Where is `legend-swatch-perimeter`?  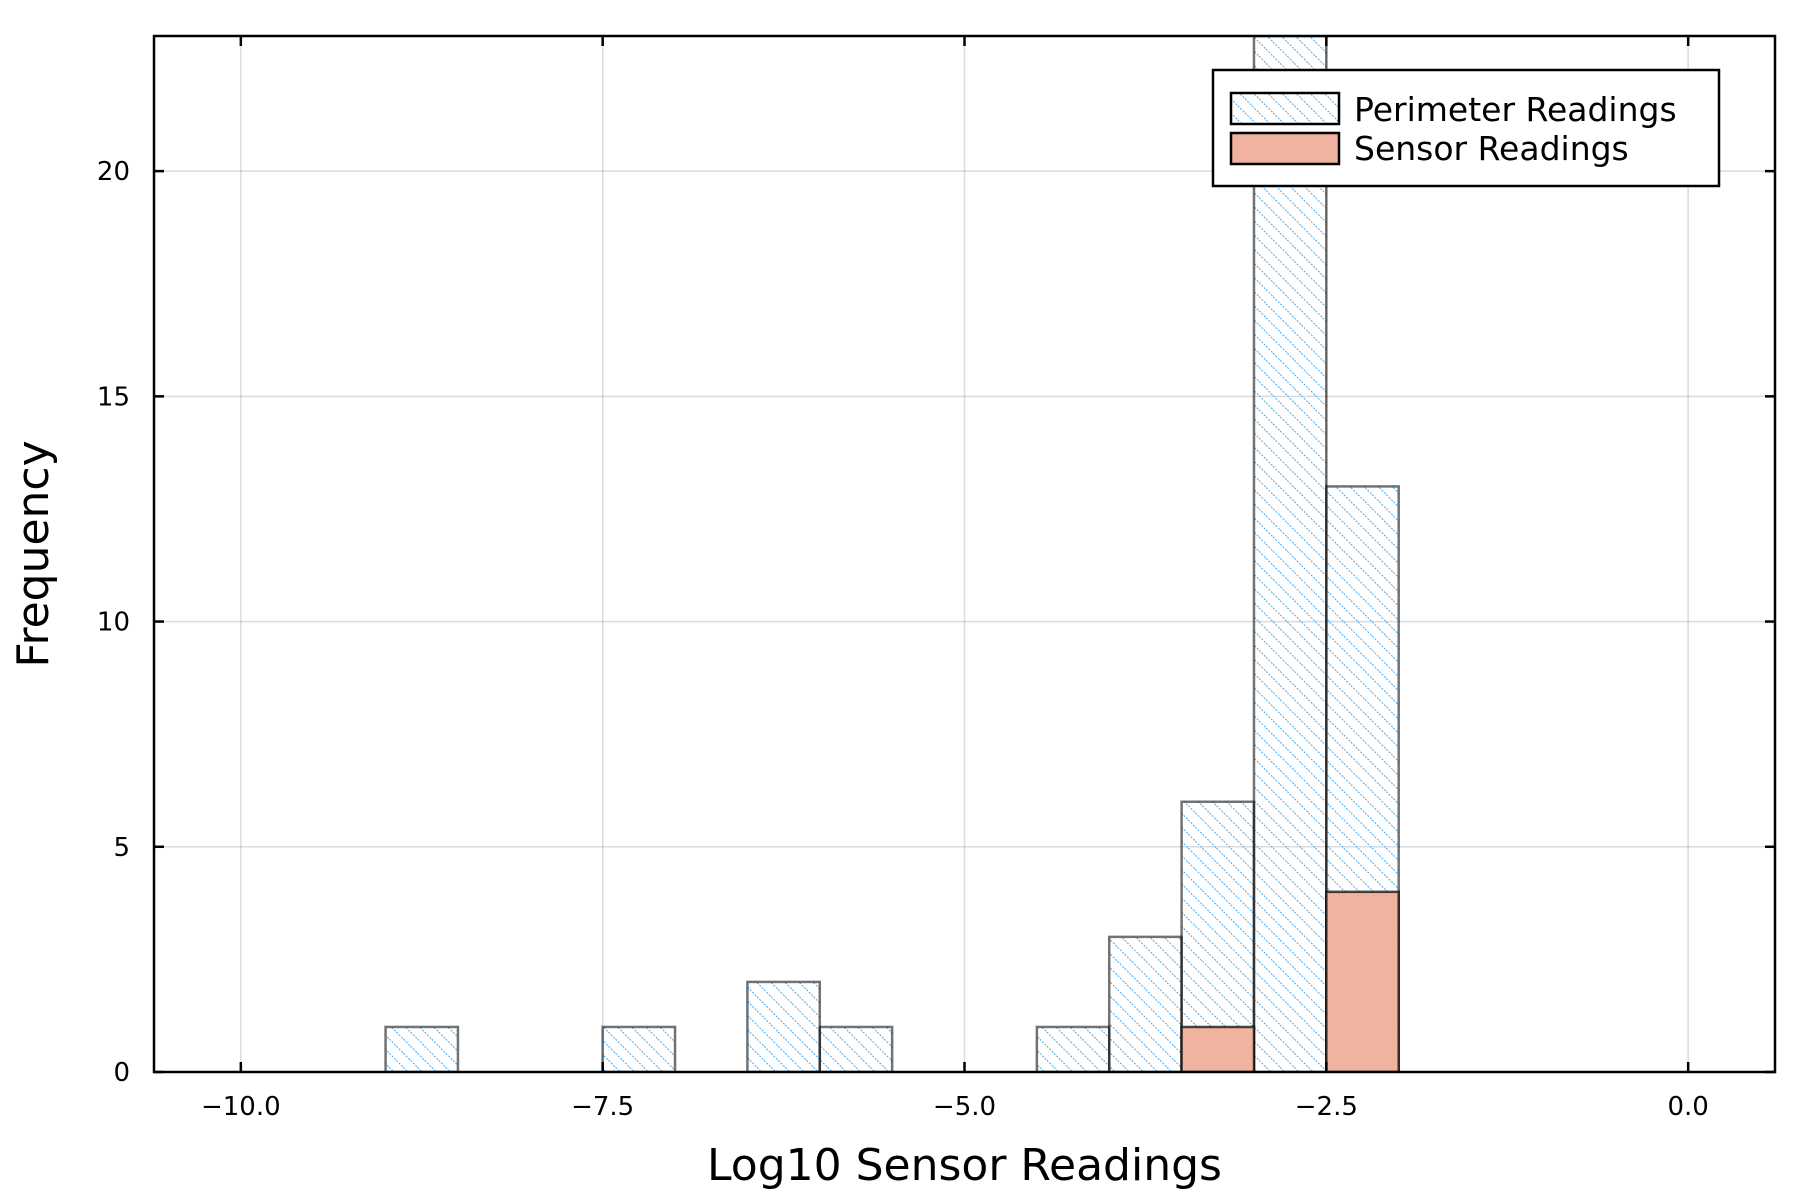
legend-swatch-perimeter is located at coordinates (1285, 108).